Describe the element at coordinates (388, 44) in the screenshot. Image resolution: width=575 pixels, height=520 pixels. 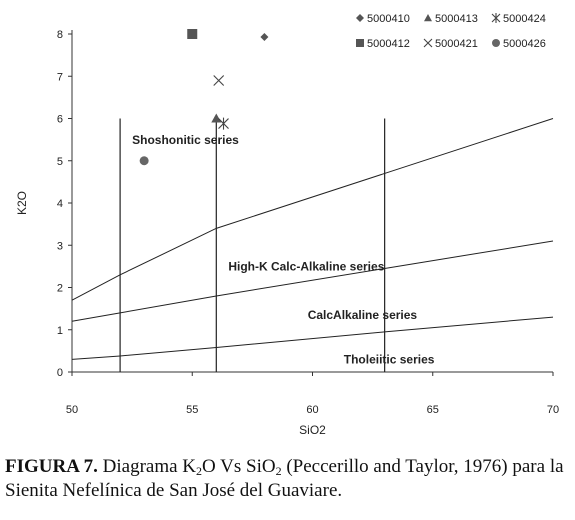
I see `legend-entry-label: 5000412` at that location.